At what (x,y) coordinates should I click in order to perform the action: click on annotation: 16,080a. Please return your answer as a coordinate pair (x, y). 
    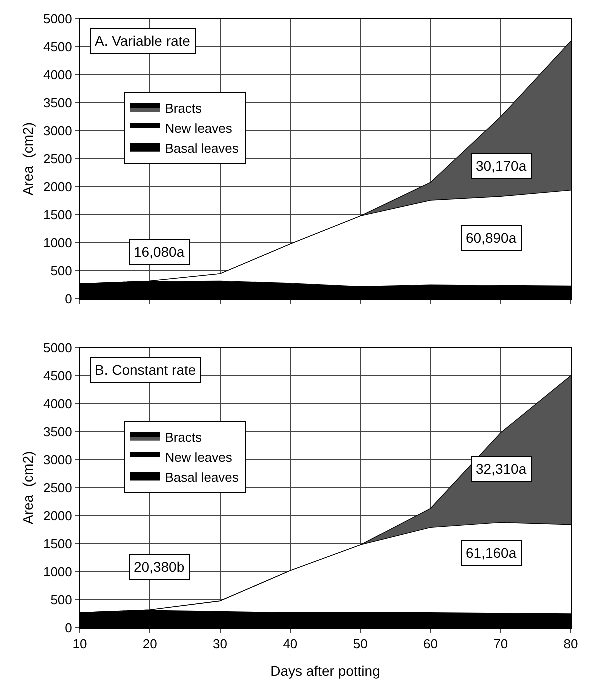
    Looking at the image, I should click on (159, 252).